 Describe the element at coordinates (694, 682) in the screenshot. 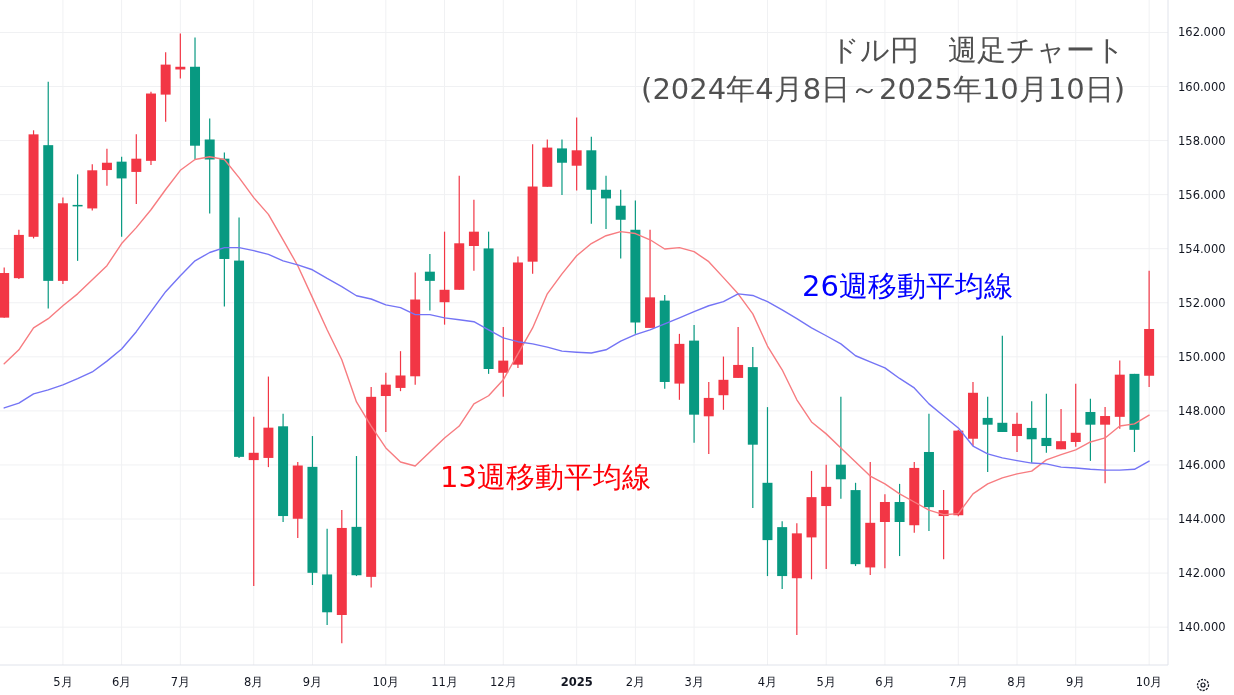

I see `x-tick-label: 3月` at that location.